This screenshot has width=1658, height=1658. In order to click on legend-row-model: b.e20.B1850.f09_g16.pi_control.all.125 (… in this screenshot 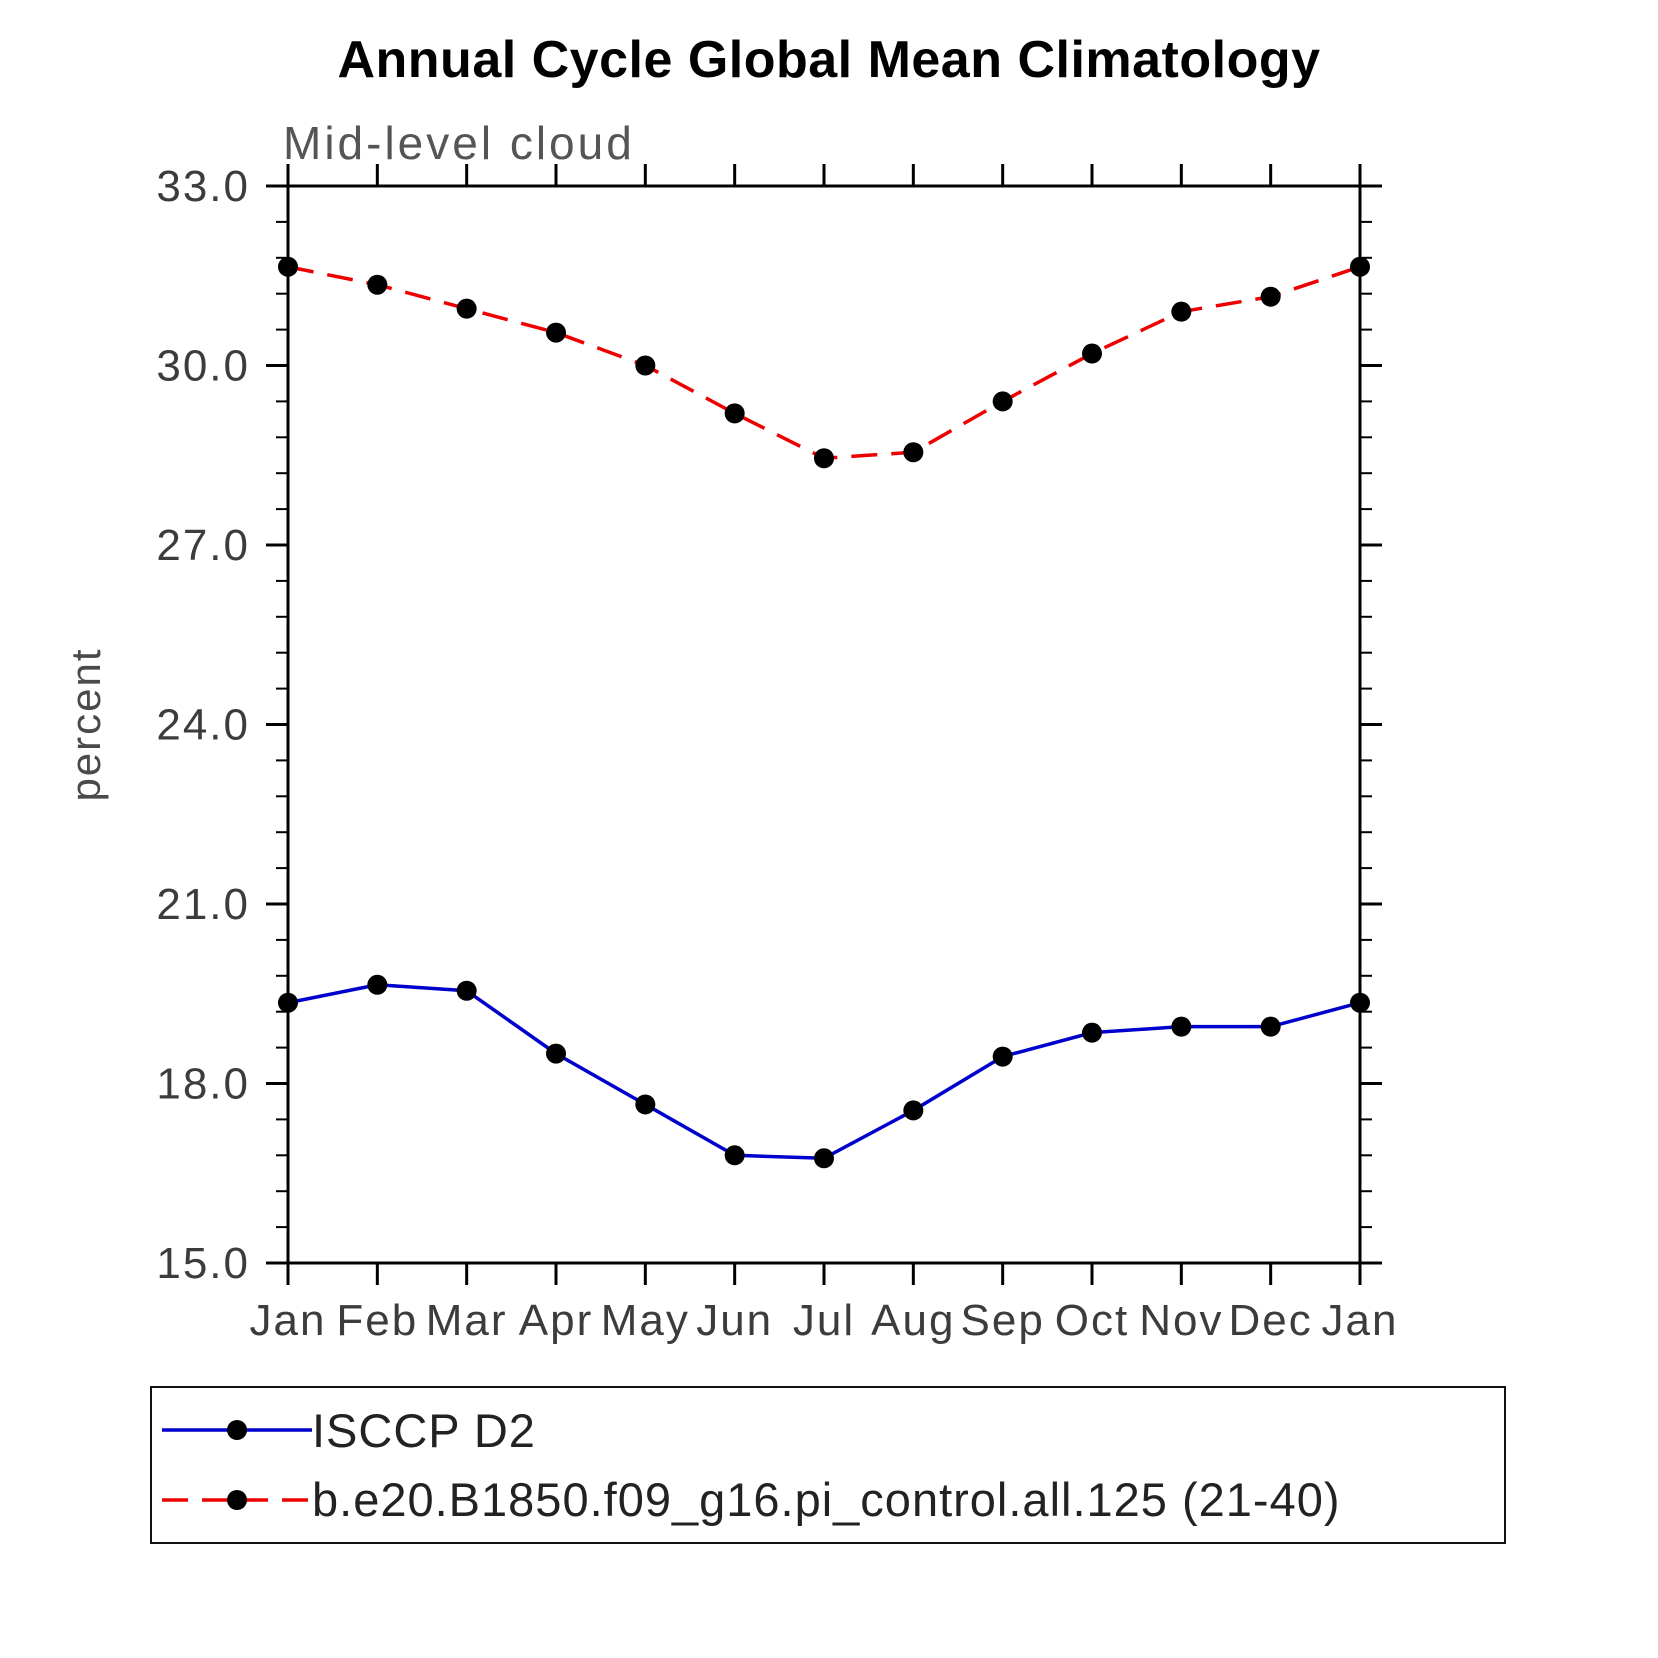, I will do `click(833, 1499)`.